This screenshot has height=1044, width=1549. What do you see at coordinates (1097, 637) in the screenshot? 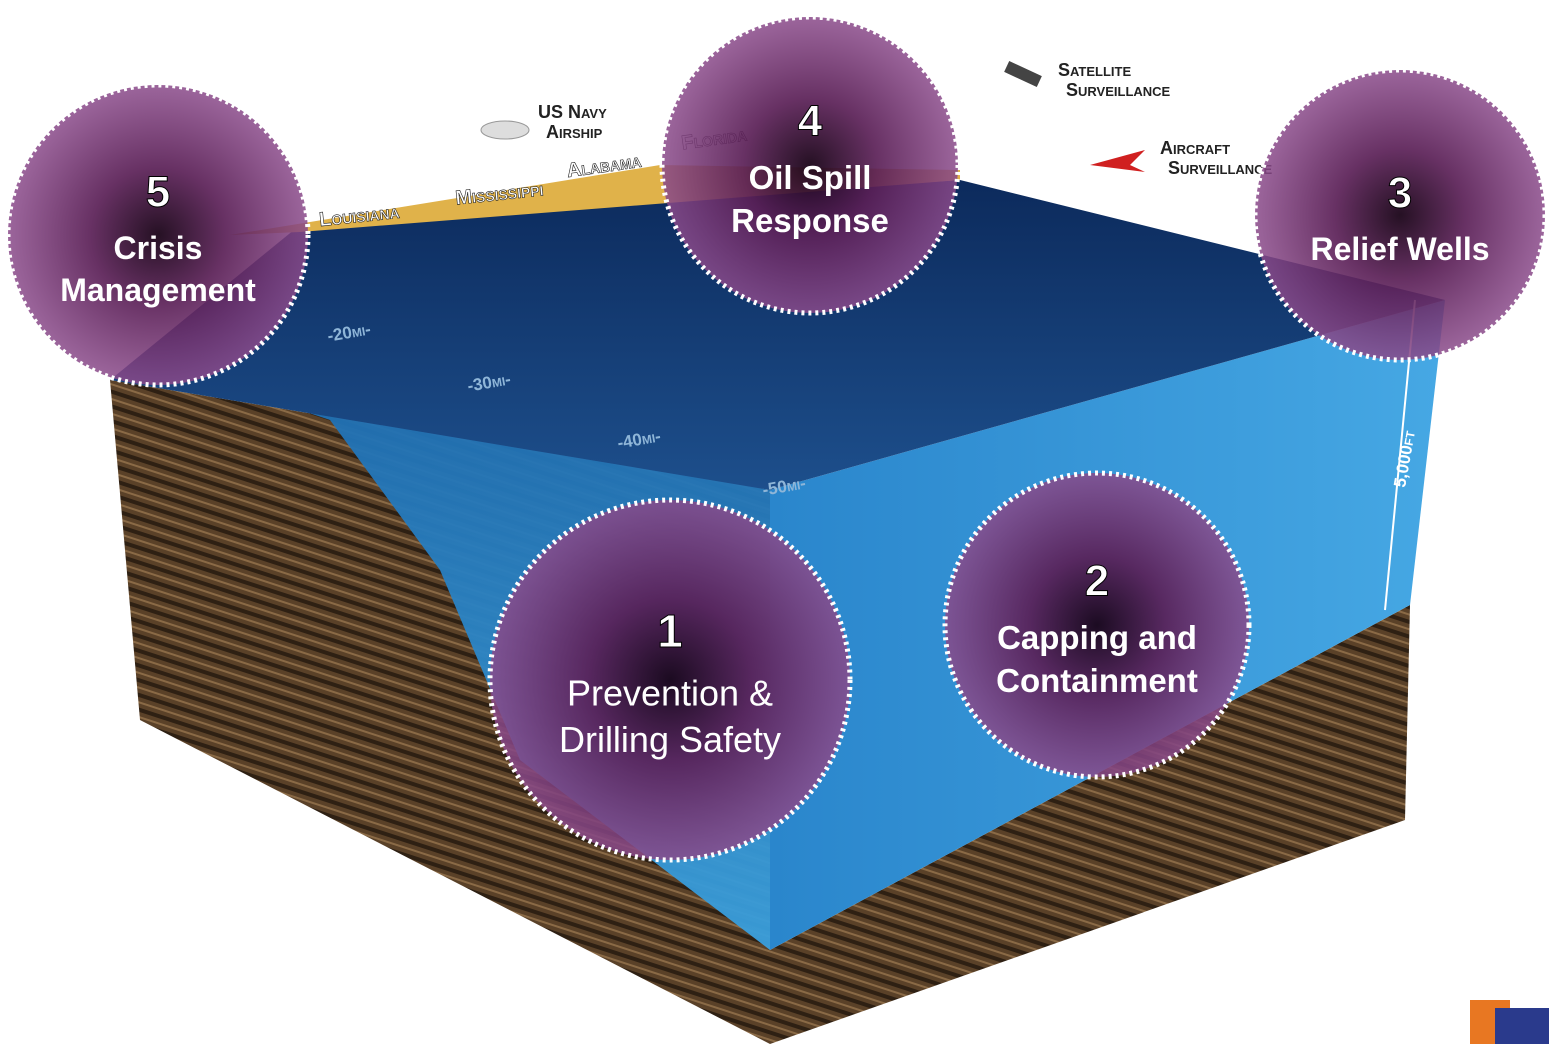
I see `topic-title: Capping and` at bounding box center [1097, 637].